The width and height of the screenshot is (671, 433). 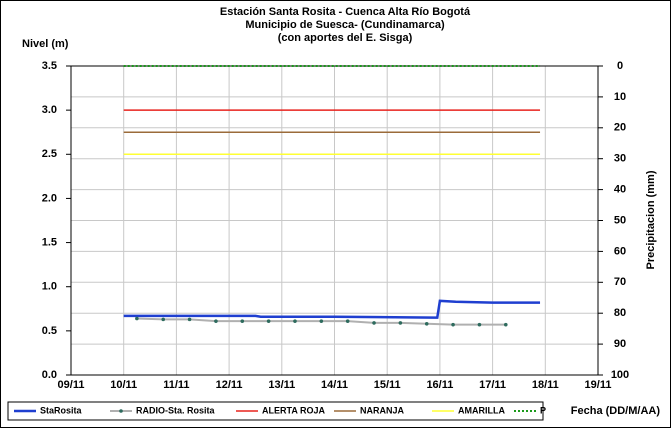 What do you see at coordinates (345, 25) in the screenshot?
I see `chart-title: Municipio de Suesca- (Cundinamarca)` at bounding box center [345, 25].